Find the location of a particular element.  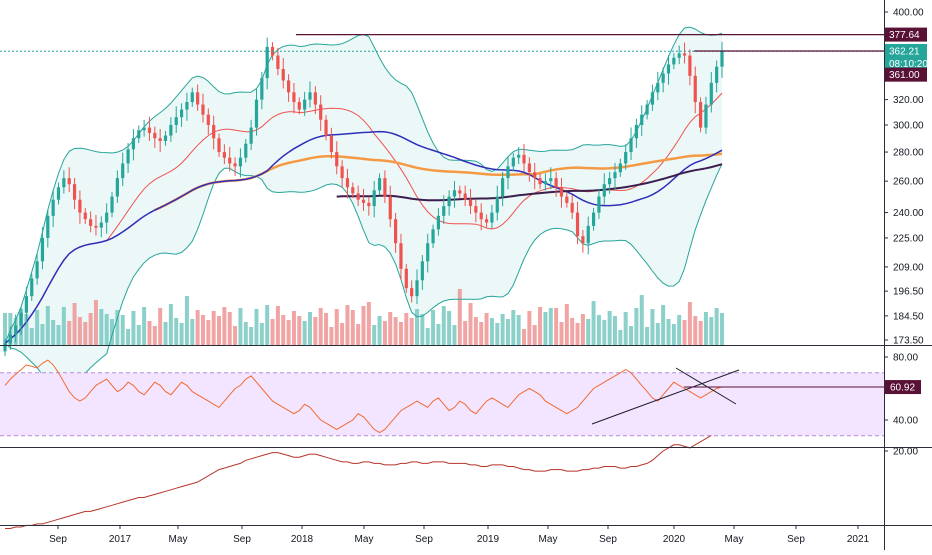

obv-axis: 20.00 is located at coordinates (901, 452).